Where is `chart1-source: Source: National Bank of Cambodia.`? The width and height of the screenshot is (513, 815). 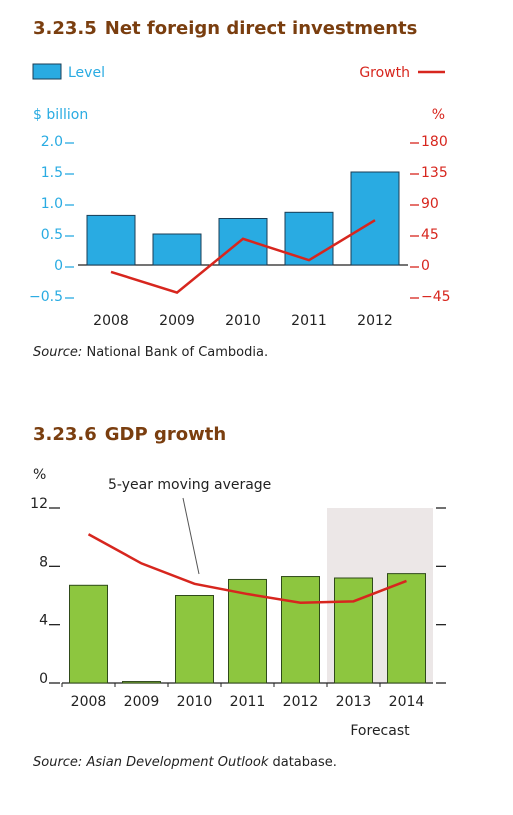 chart1-source: Source: National Bank of Cambodia. is located at coordinates (150, 352).